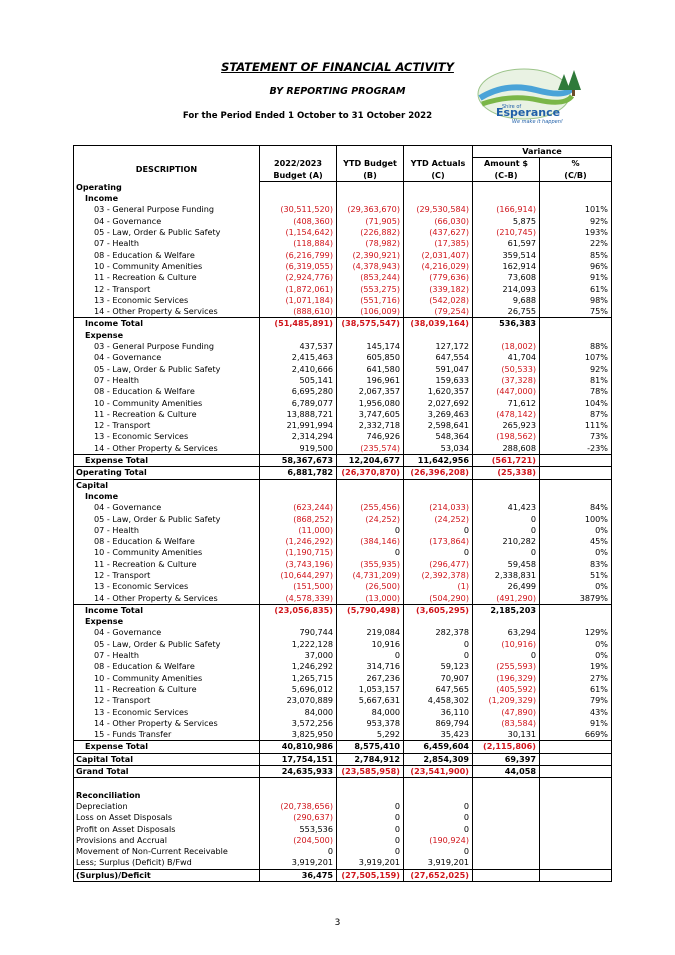  What do you see at coordinates (298, 300) in the screenshot?
I see `value-cell: (1,071,184)` at bounding box center [298, 300].